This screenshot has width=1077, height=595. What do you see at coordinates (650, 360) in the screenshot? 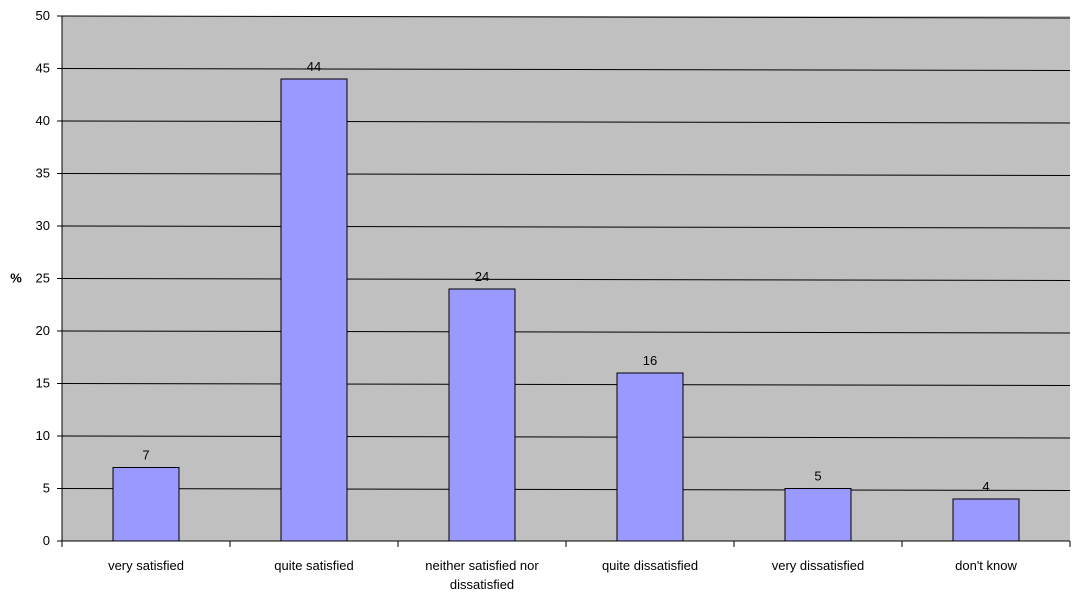
I see `data-label: 16` at bounding box center [650, 360].